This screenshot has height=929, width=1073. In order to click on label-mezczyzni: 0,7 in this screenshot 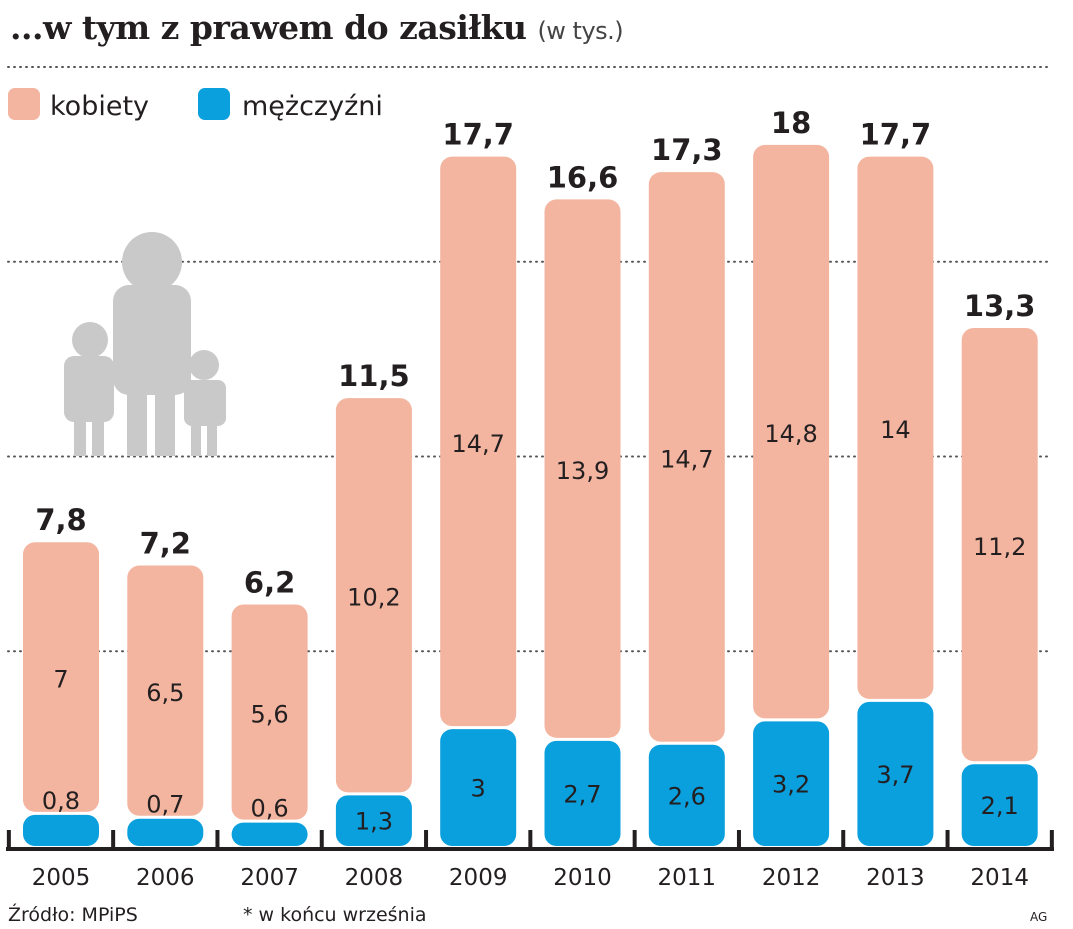, I will do `click(165, 805)`.